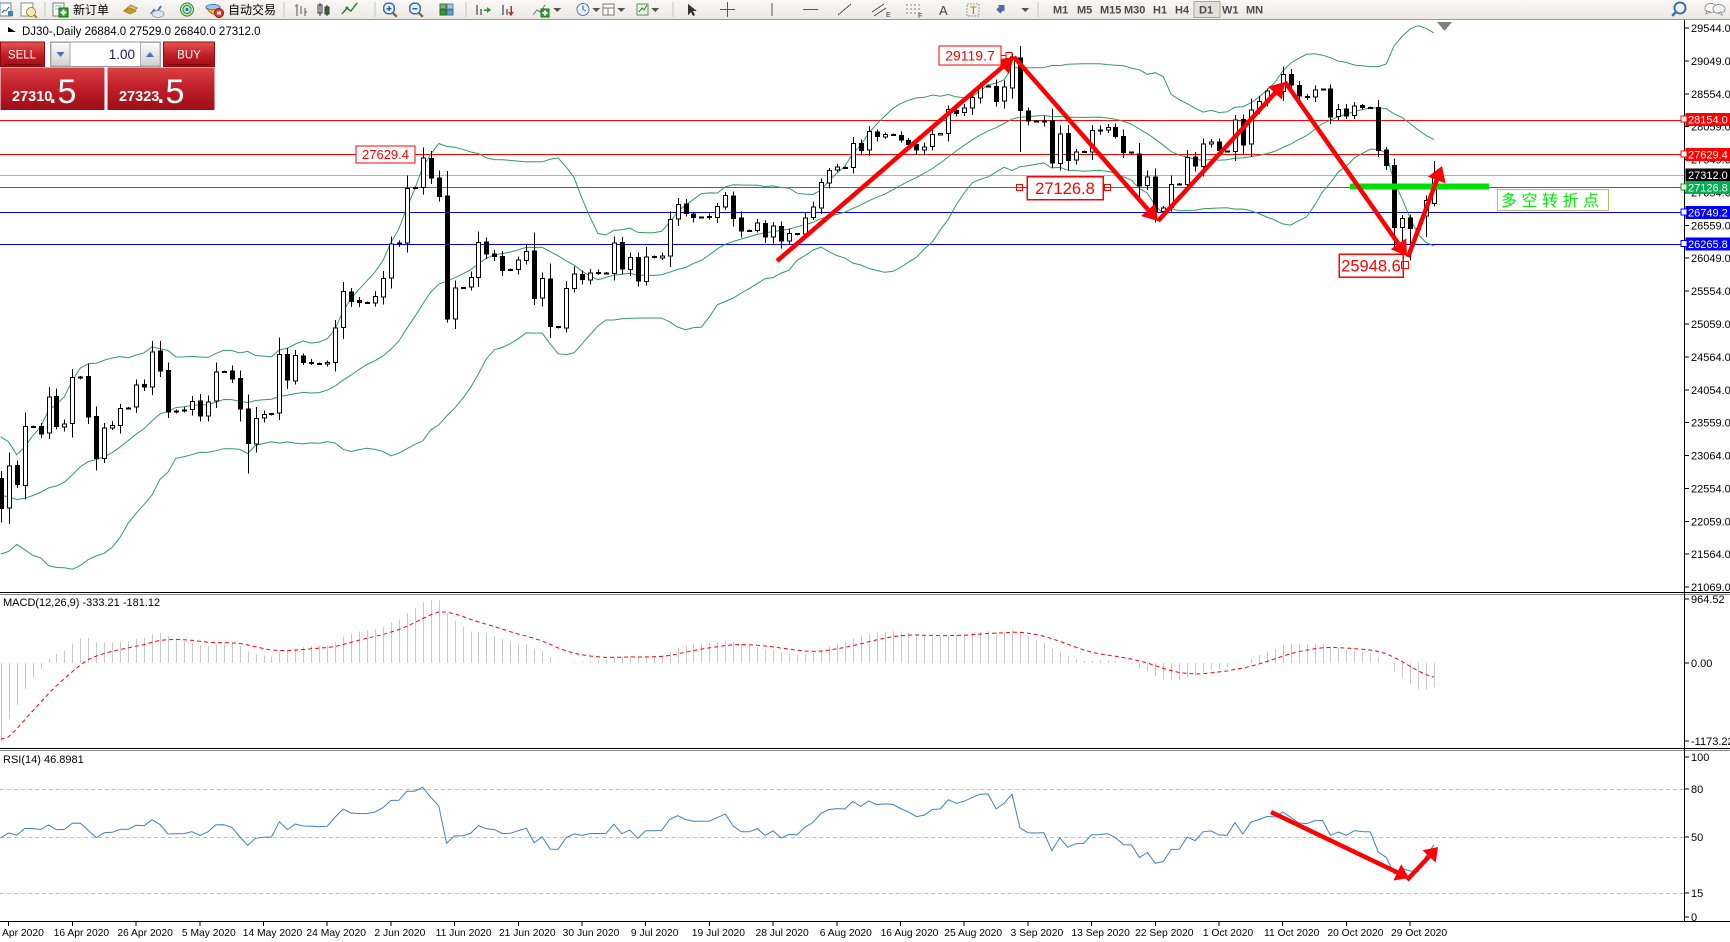 The height and width of the screenshot is (942, 1730). I want to click on svg-text: 16 Aug 2020, so click(910, 933).